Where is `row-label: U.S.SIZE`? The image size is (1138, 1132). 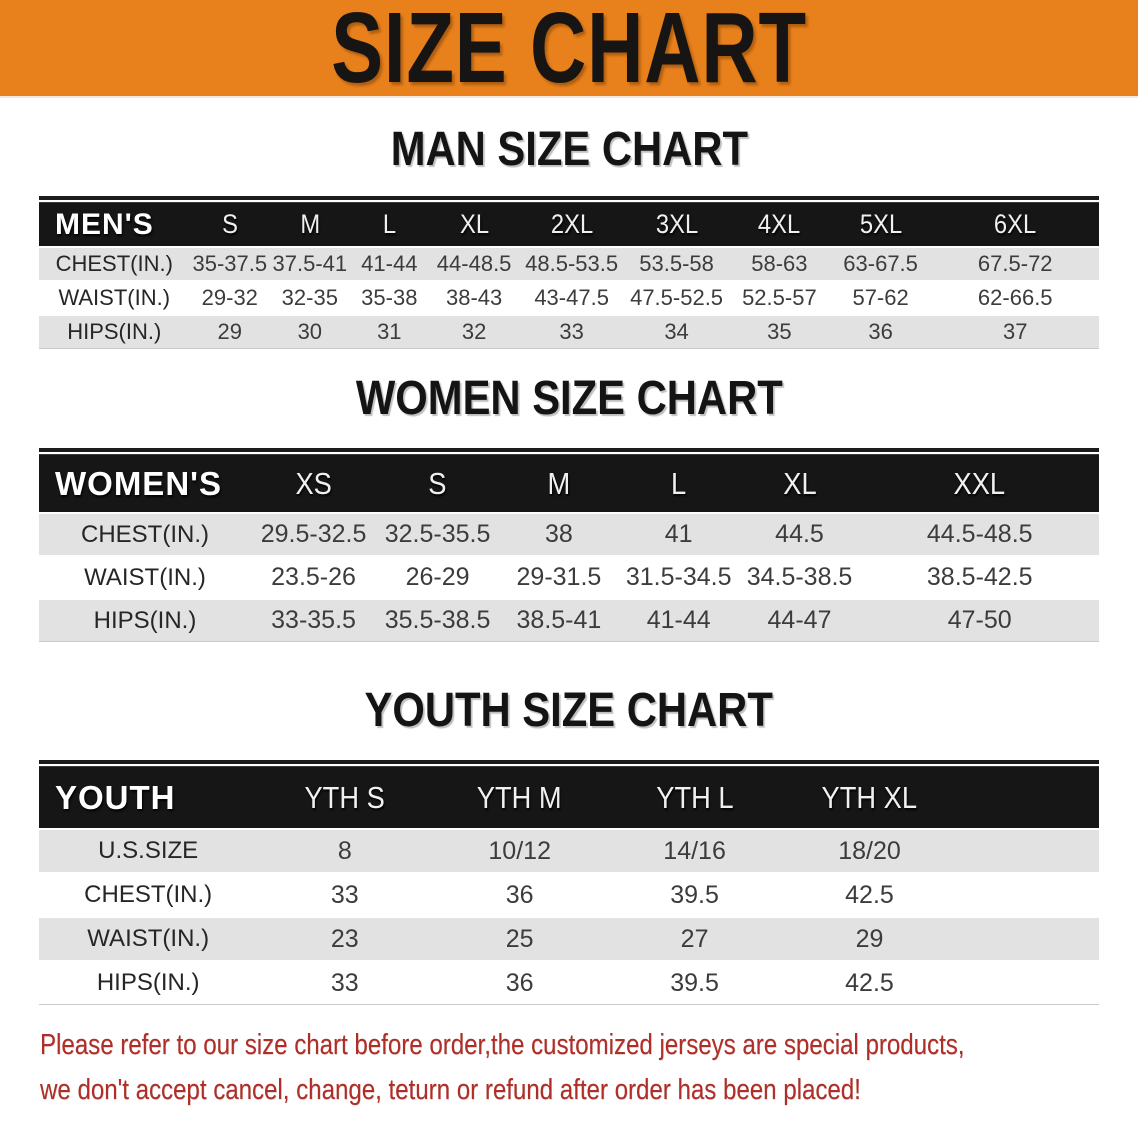 row-label: U.S.SIZE is located at coordinates (148, 850).